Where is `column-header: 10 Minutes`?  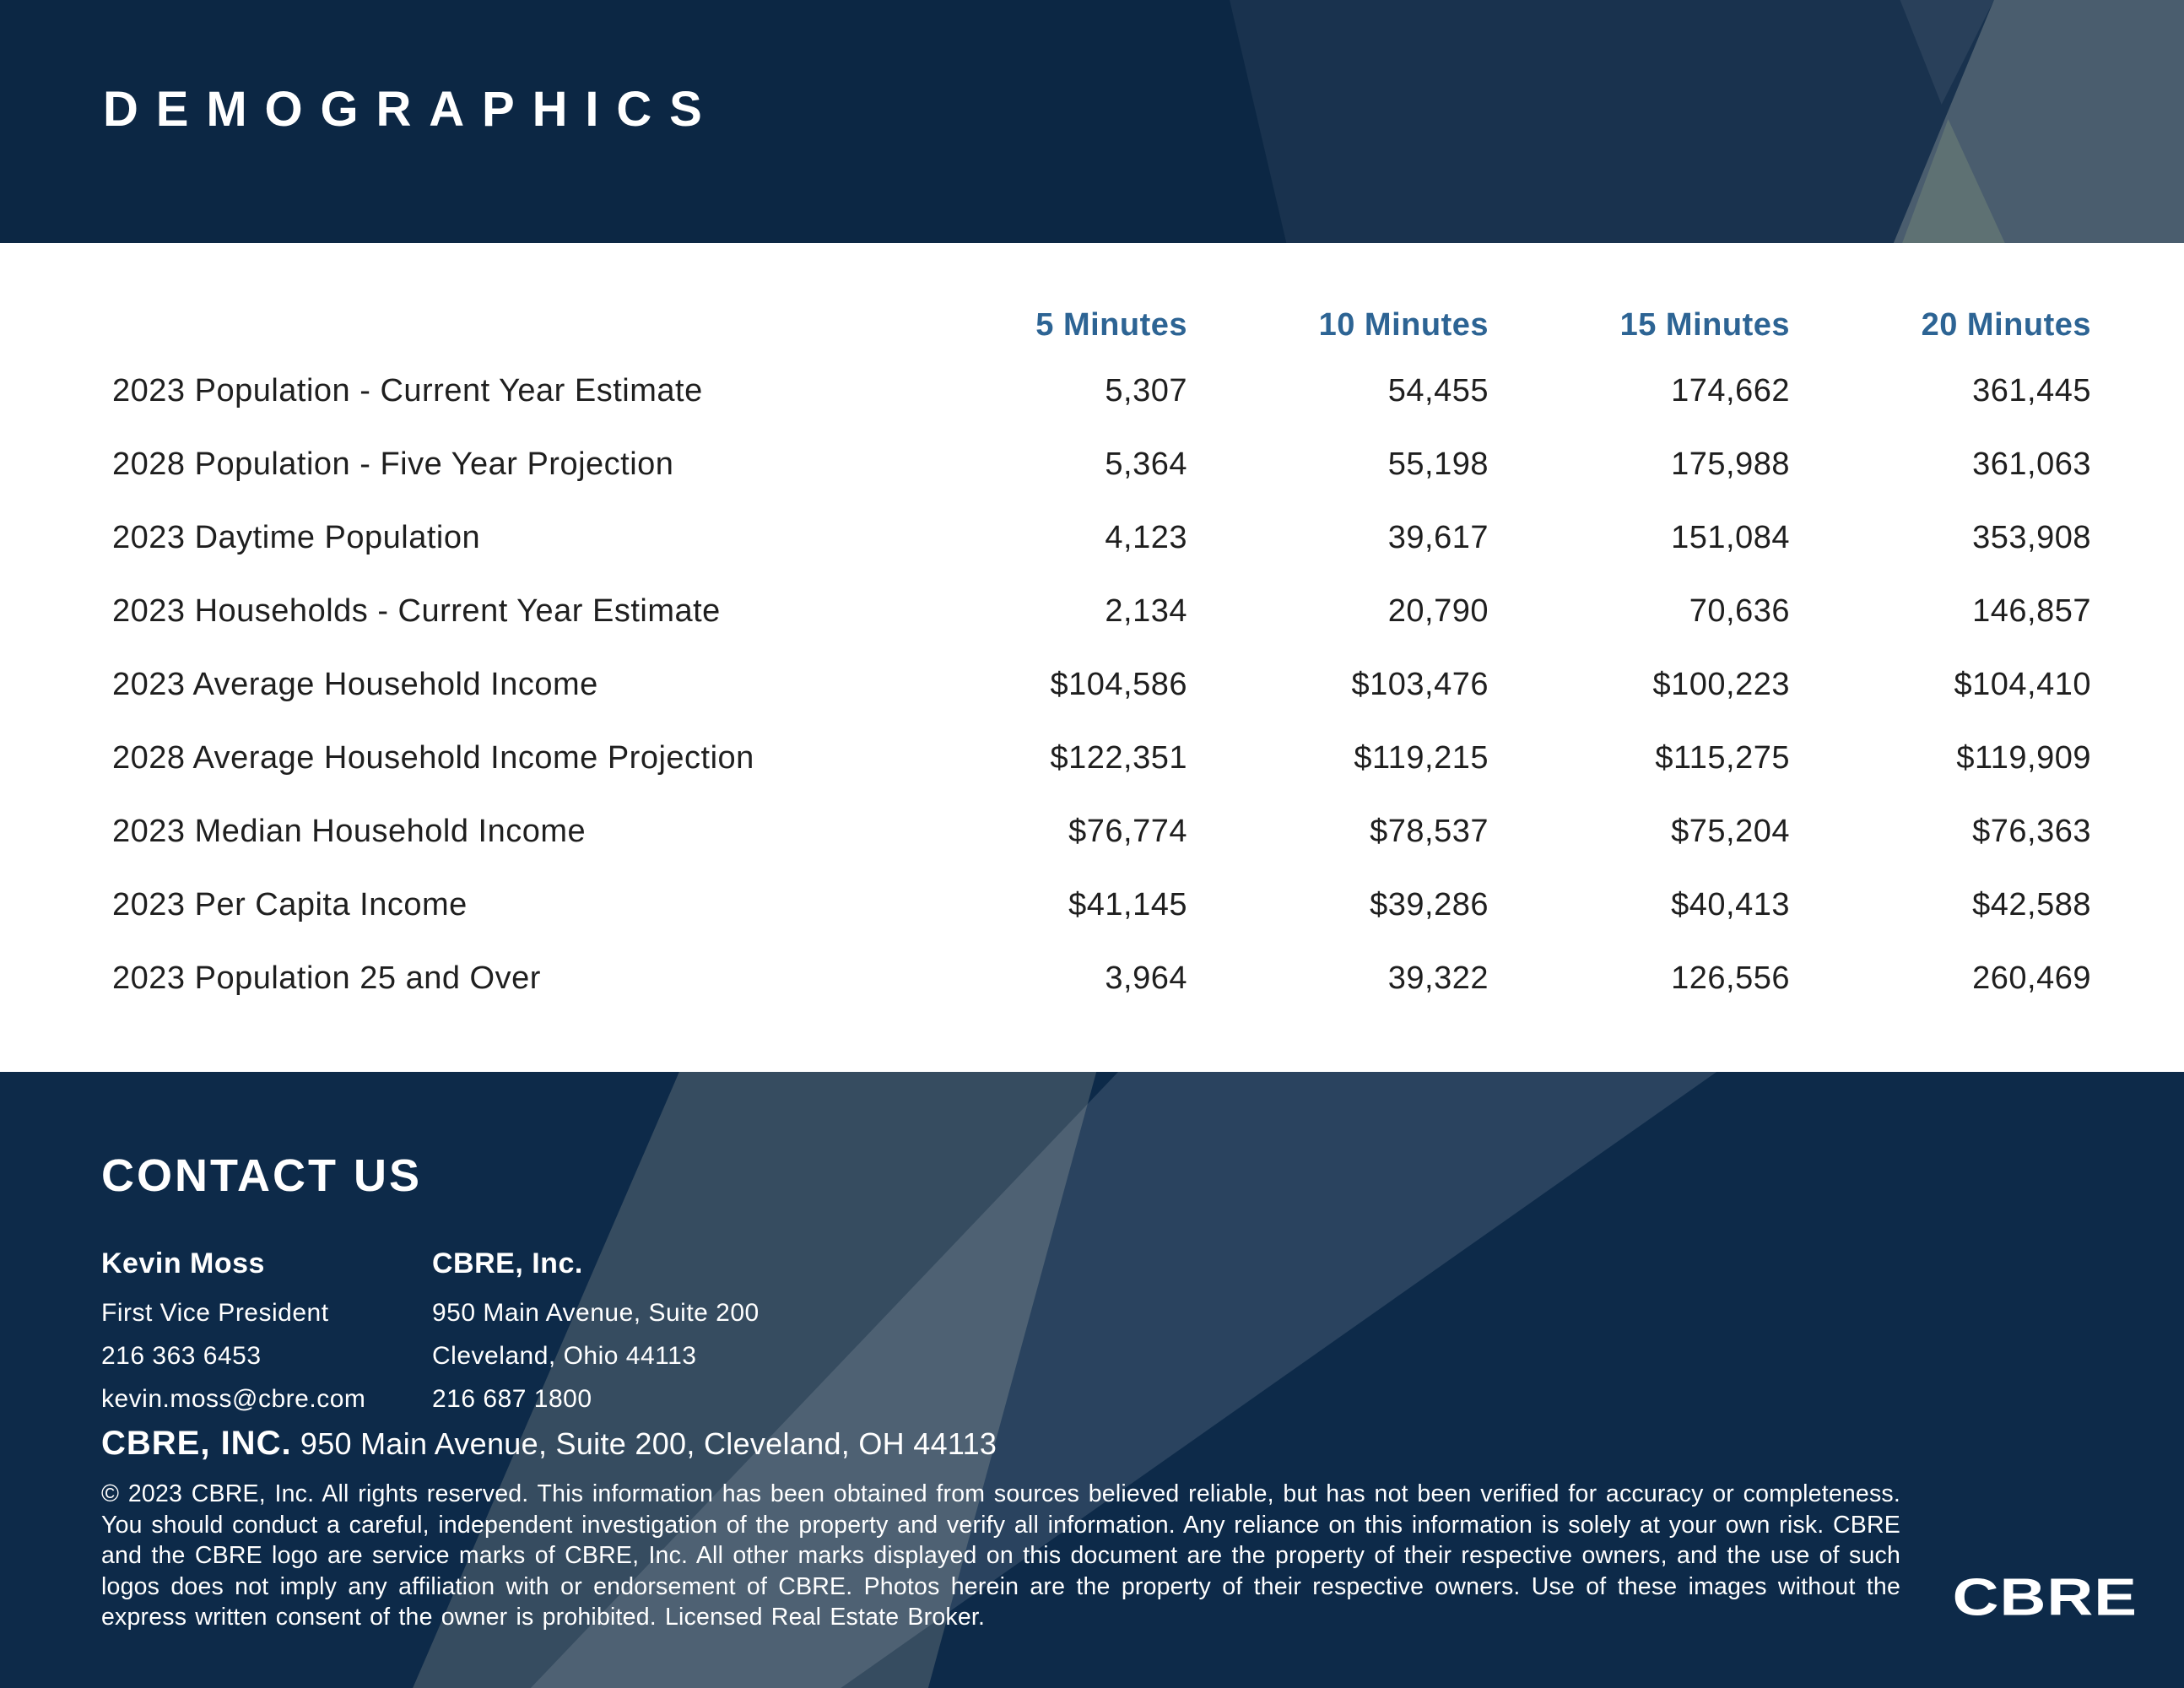
column-header: 10 Minutes is located at coordinates (1403, 324).